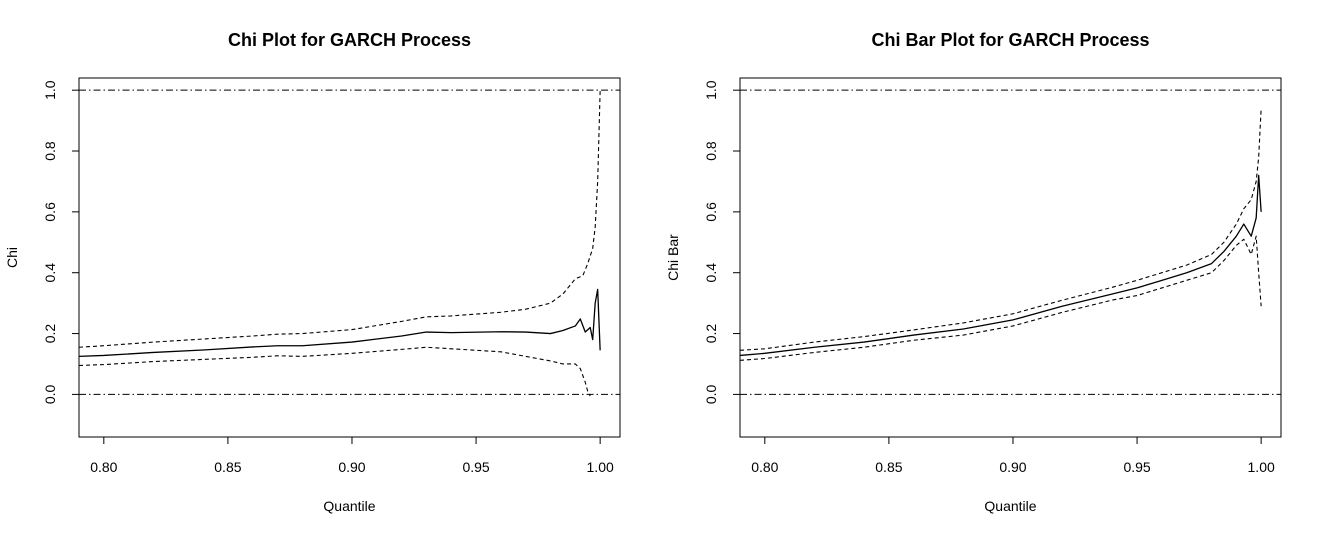  Describe the element at coordinates (1010, 40) in the screenshot. I see `chart-title: Chi Bar Plot for GARCH Process` at that location.